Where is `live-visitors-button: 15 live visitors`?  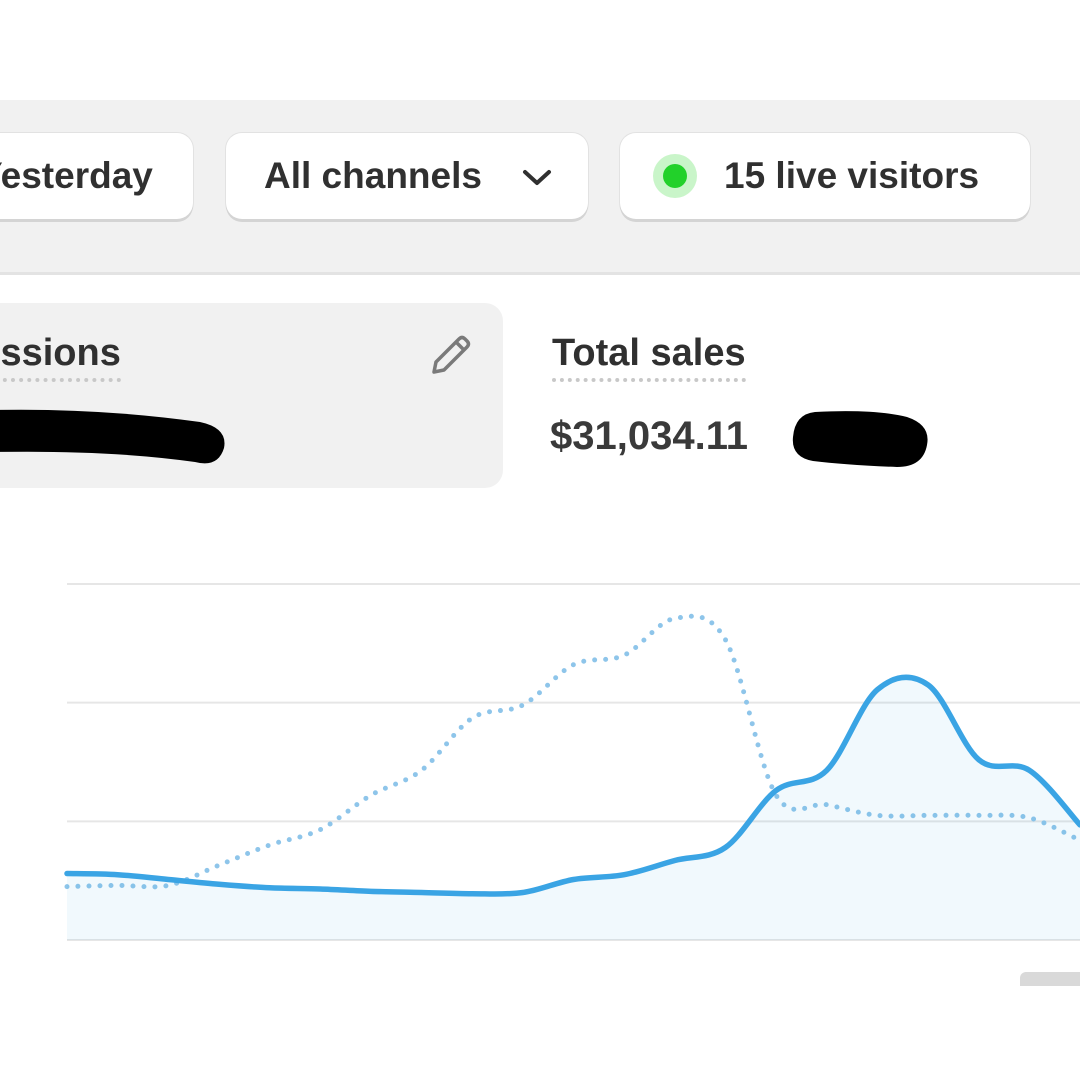
live-visitors-button: 15 live visitors is located at coordinates (825, 176).